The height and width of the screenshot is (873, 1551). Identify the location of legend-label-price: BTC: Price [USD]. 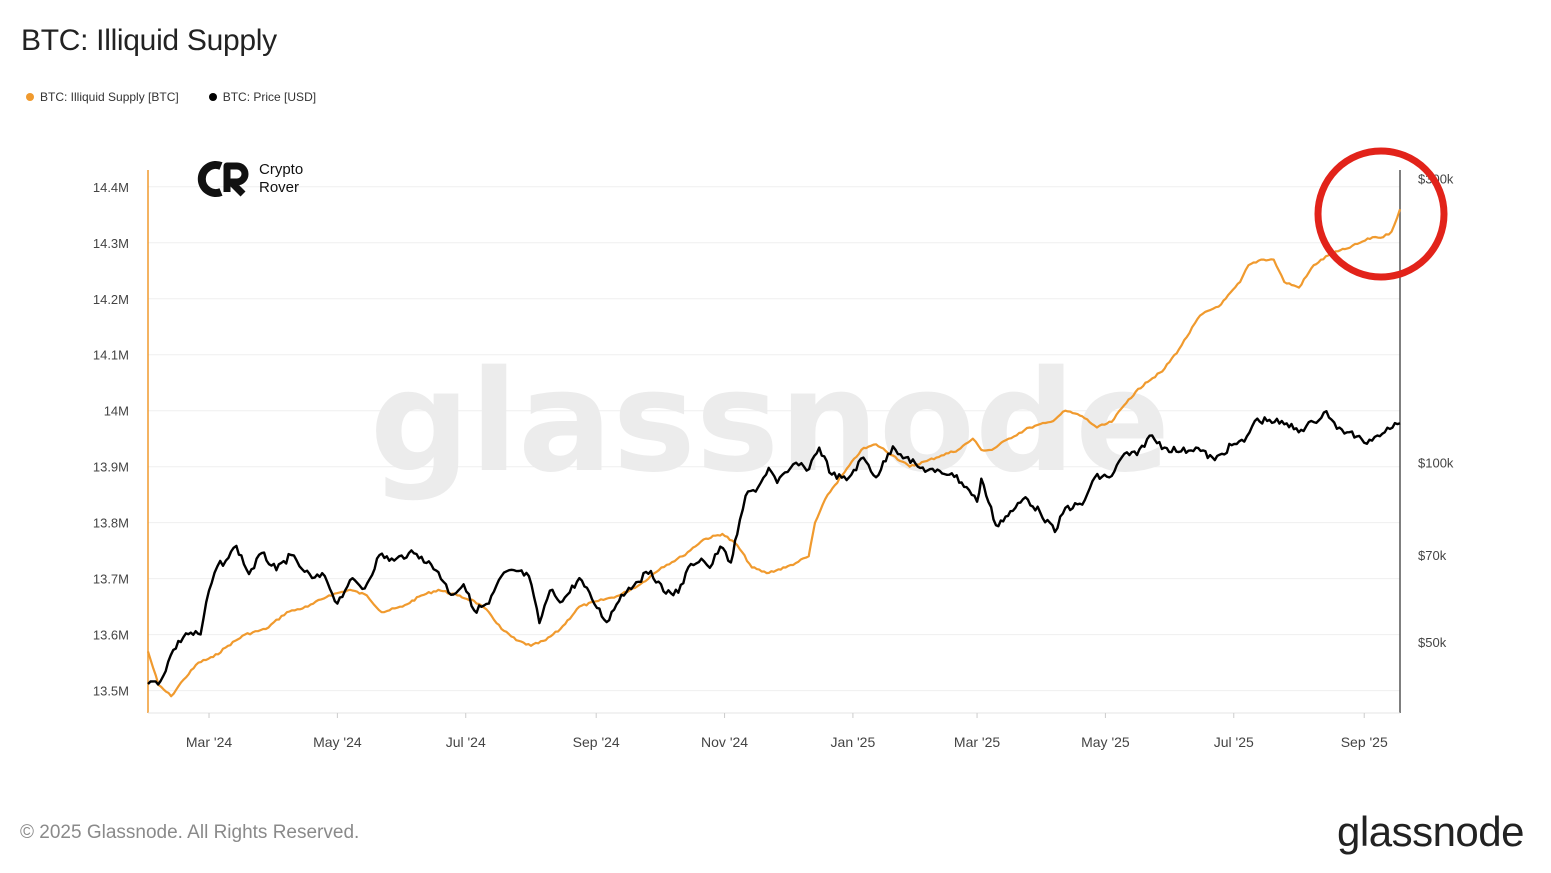
(269, 97).